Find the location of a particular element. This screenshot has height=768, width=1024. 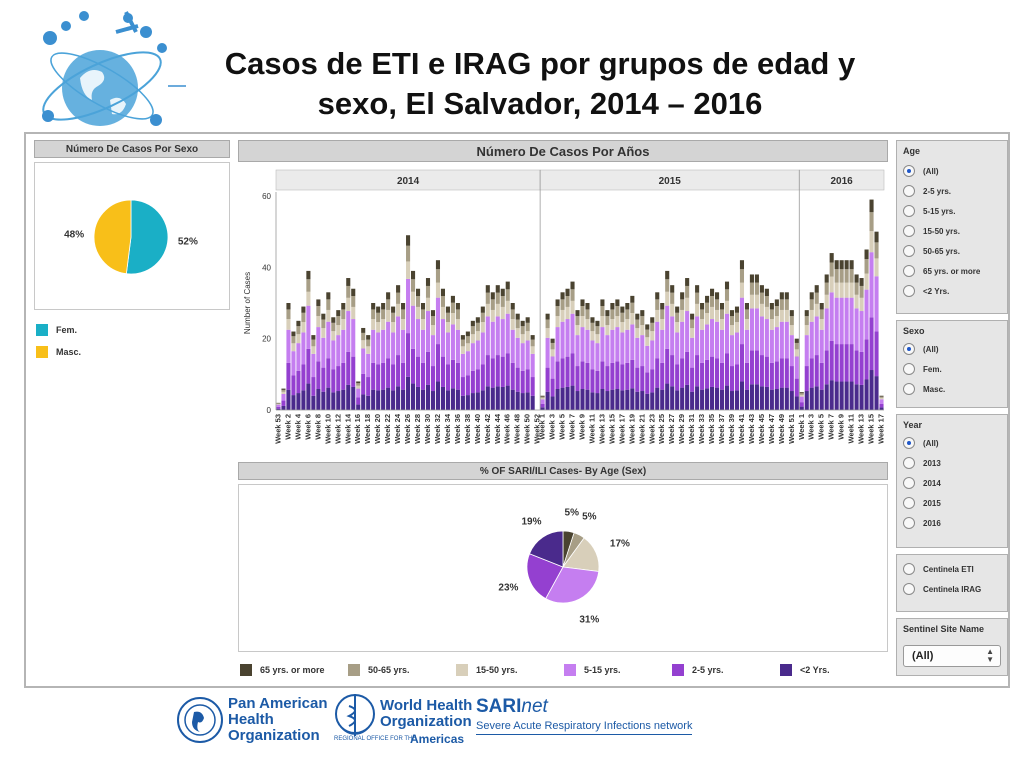

age-option-2-5-yrs: 2-5 yrs. is located at coordinates (927, 191).